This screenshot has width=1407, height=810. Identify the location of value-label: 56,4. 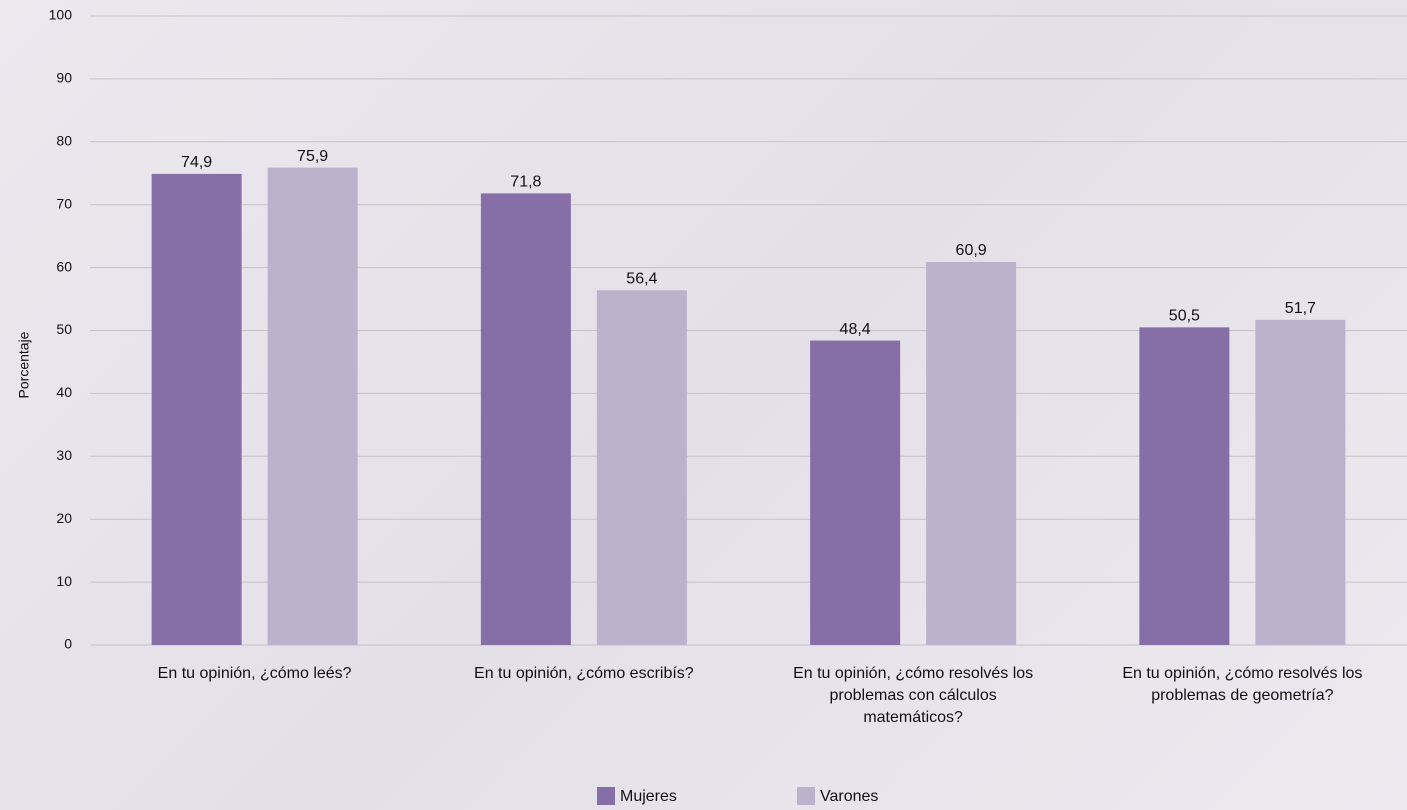
(641, 278).